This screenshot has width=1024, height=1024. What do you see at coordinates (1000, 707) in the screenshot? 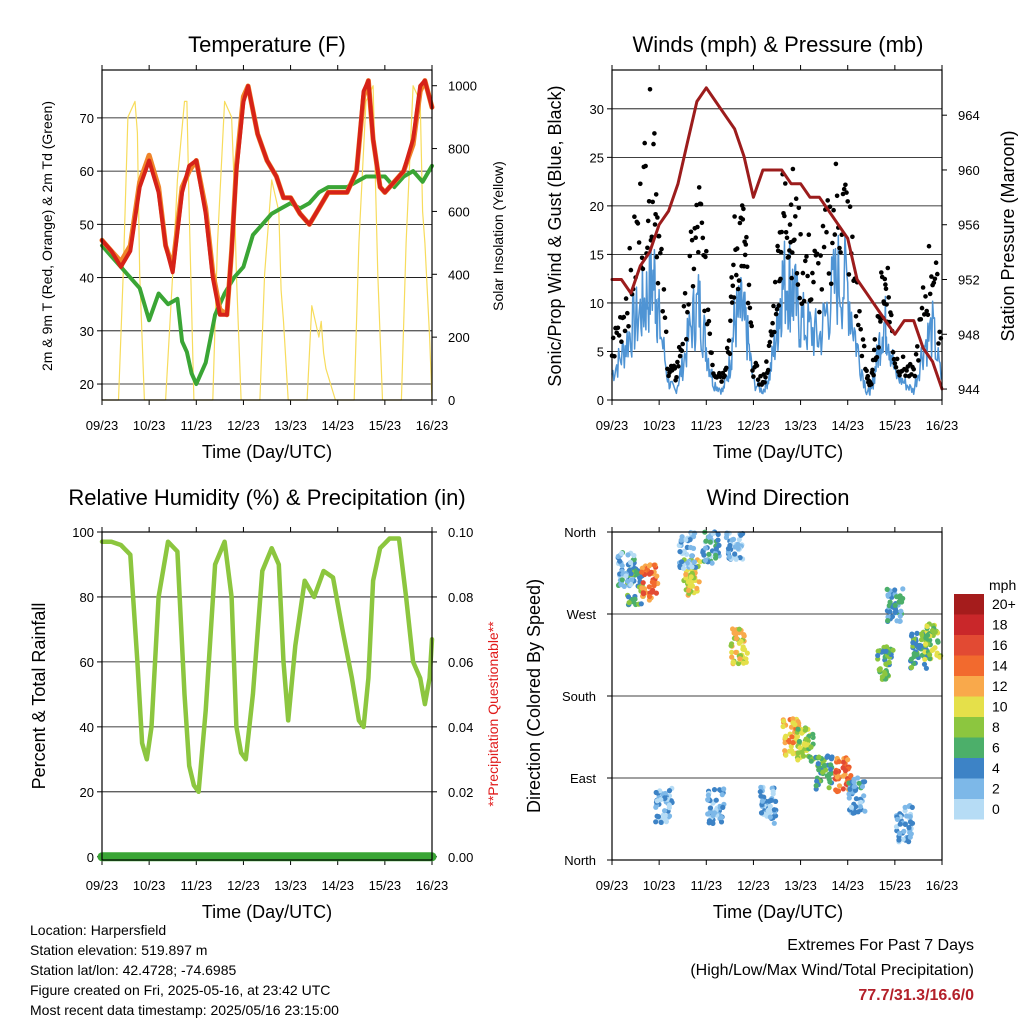
I see `legend-label: 10` at bounding box center [1000, 707].